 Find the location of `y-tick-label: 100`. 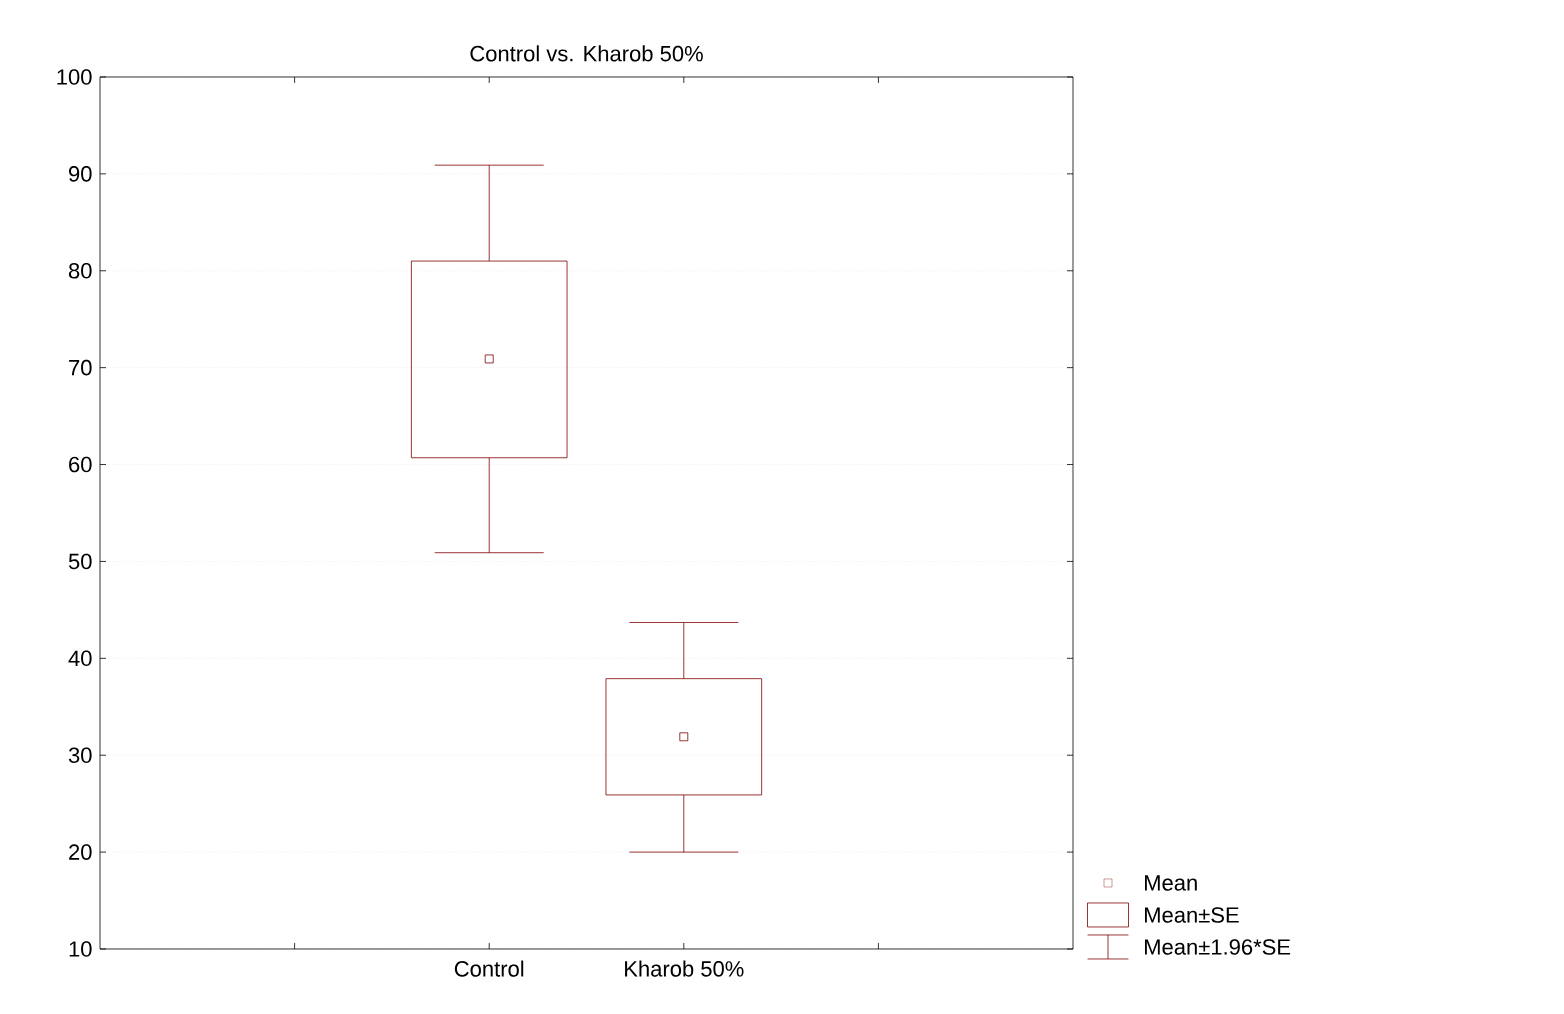

y-tick-label: 100 is located at coordinates (74, 77).